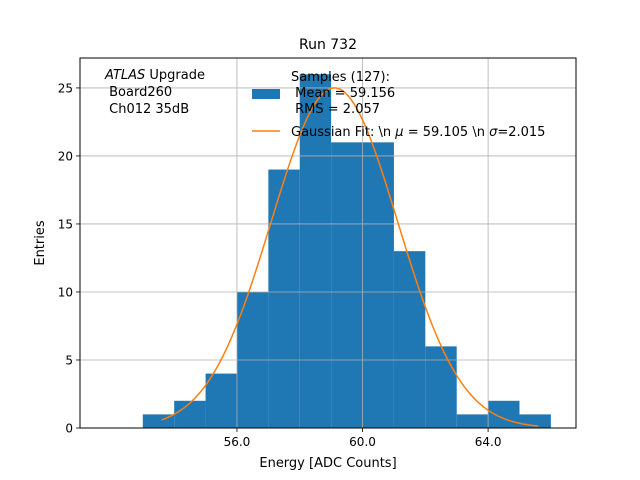 The width and height of the screenshot is (640, 480). Describe the element at coordinates (521, 132) in the screenshot. I see `legend-fit-sigma-value: =2.015` at that location.